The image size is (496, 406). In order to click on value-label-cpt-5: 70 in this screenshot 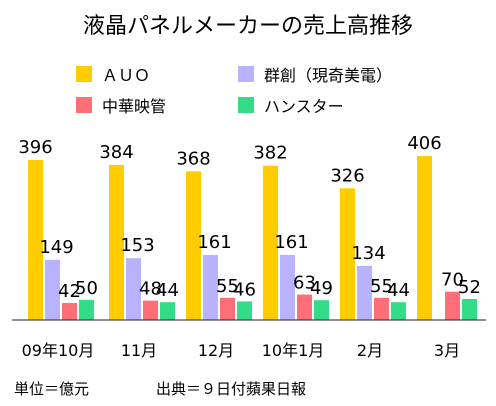, I will do `click(452, 280)`.